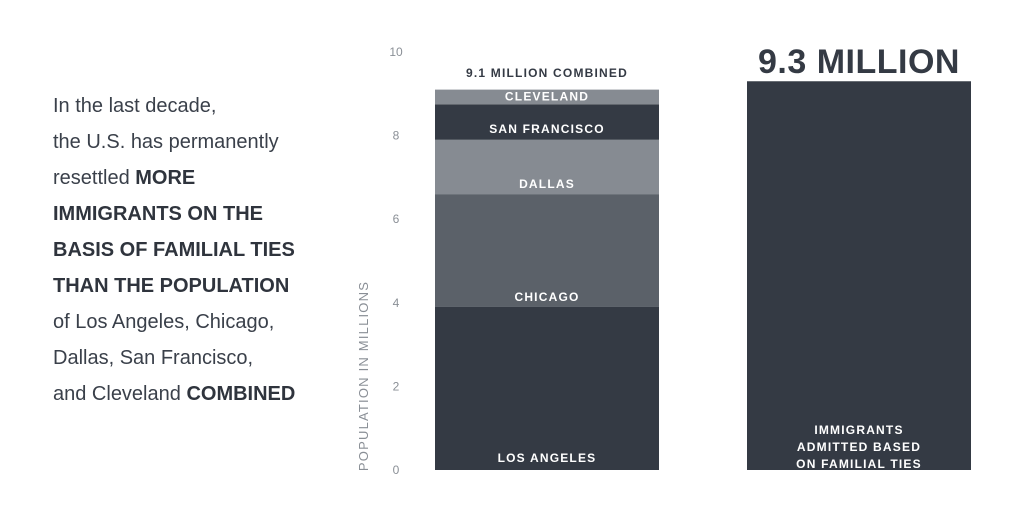 The image size is (1024, 515). What do you see at coordinates (547, 184) in the screenshot?
I see `segment-label: DALLAS` at bounding box center [547, 184].